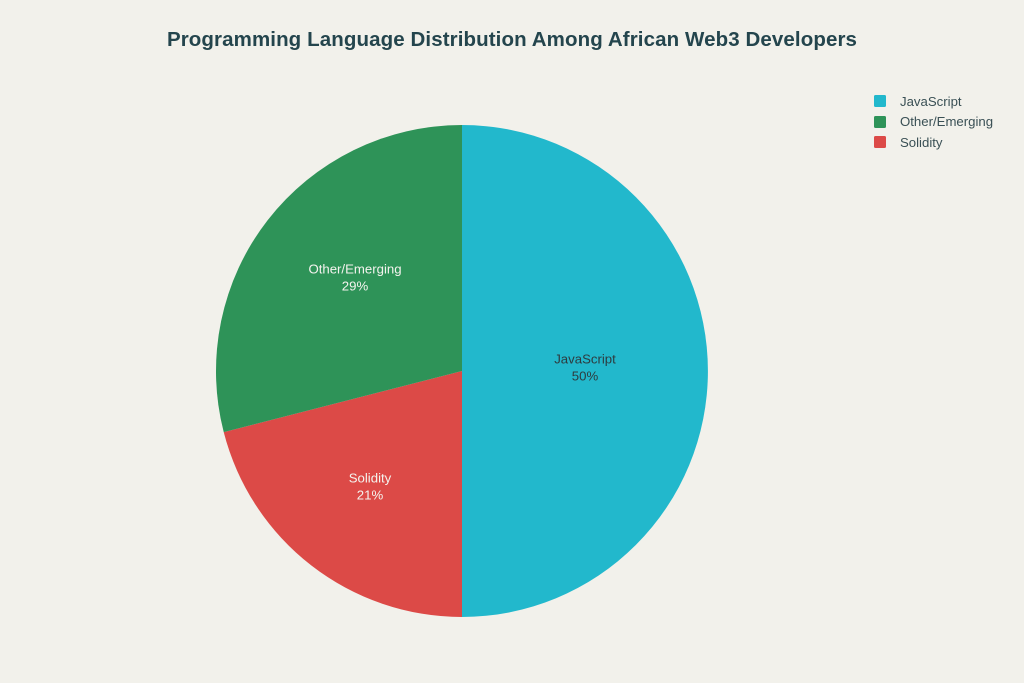 The height and width of the screenshot is (683, 1024). What do you see at coordinates (342, 494) in the screenshot?
I see `pie-slice-solidity` at bounding box center [342, 494].